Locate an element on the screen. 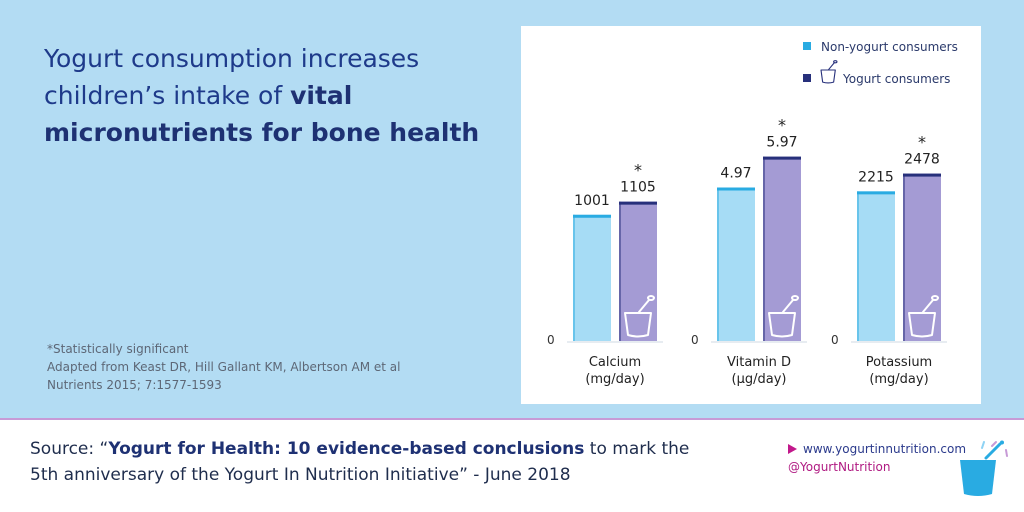 The height and width of the screenshot is (512, 1024). data-label: 4.97 is located at coordinates (735, 174).